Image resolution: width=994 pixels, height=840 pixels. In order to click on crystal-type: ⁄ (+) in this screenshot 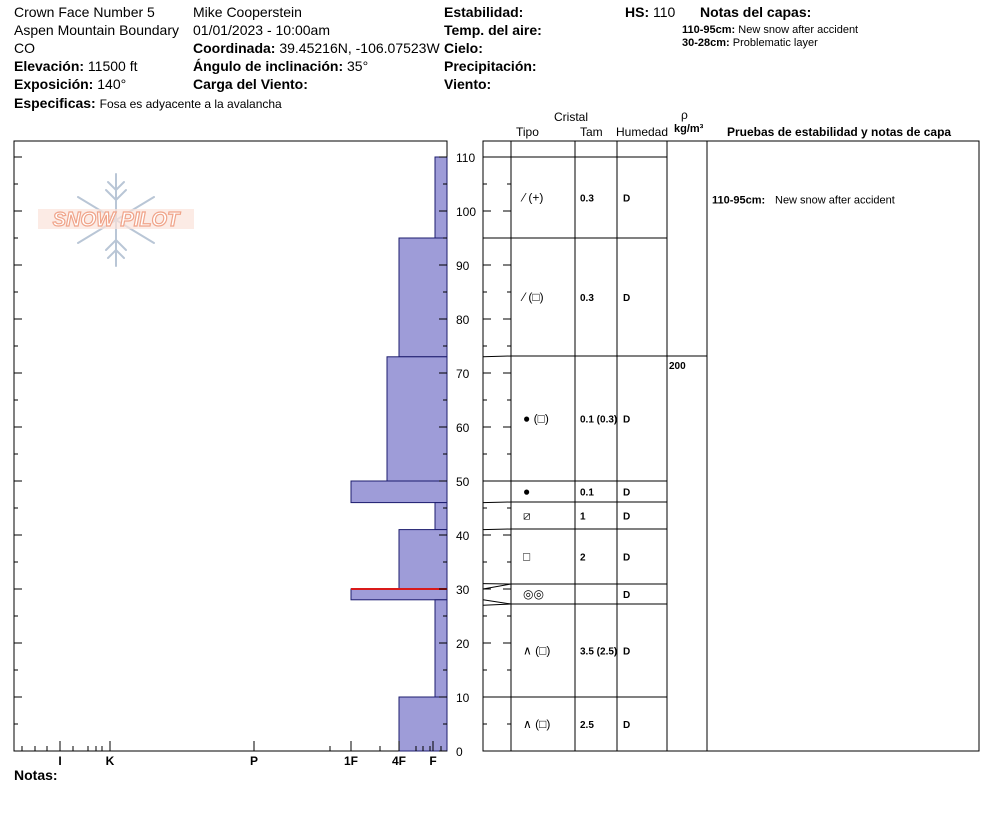, I will do `click(531, 198)`.